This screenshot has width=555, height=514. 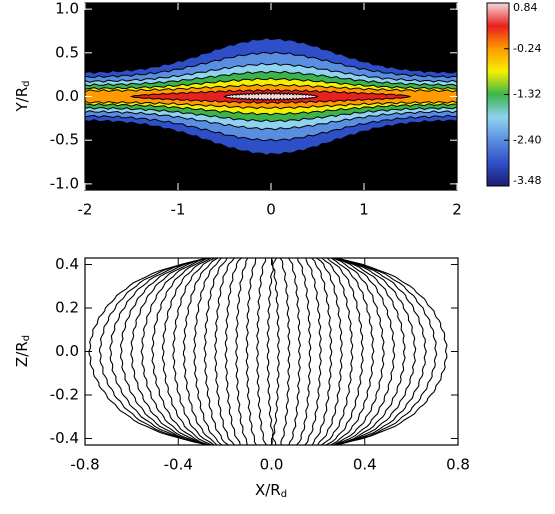 I want to click on x-tick-label: 0.4, so click(x=365, y=465).